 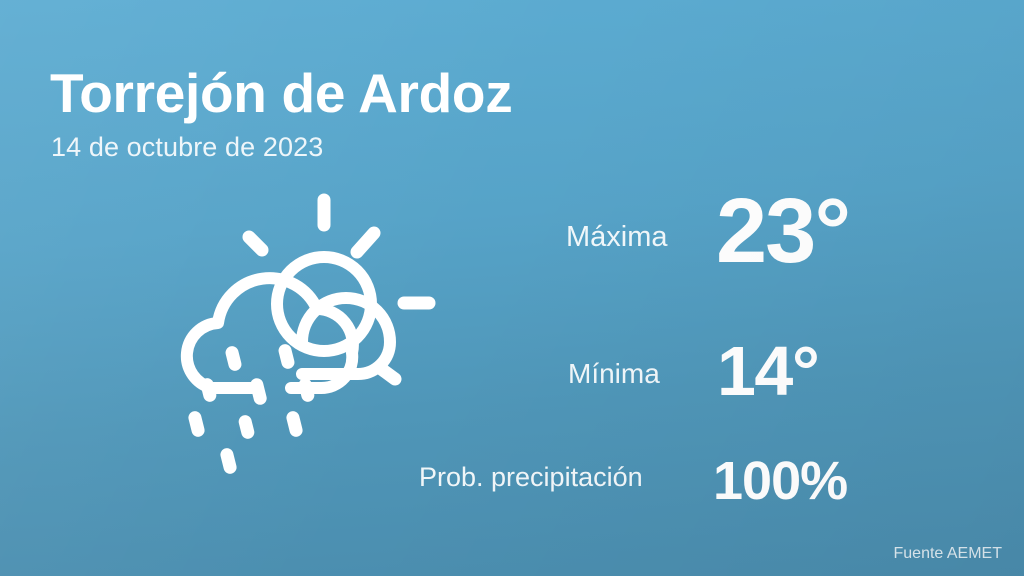 What do you see at coordinates (281, 93) in the screenshot?
I see `page-title: Torrejón de Ardoz` at bounding box center [281, 93].